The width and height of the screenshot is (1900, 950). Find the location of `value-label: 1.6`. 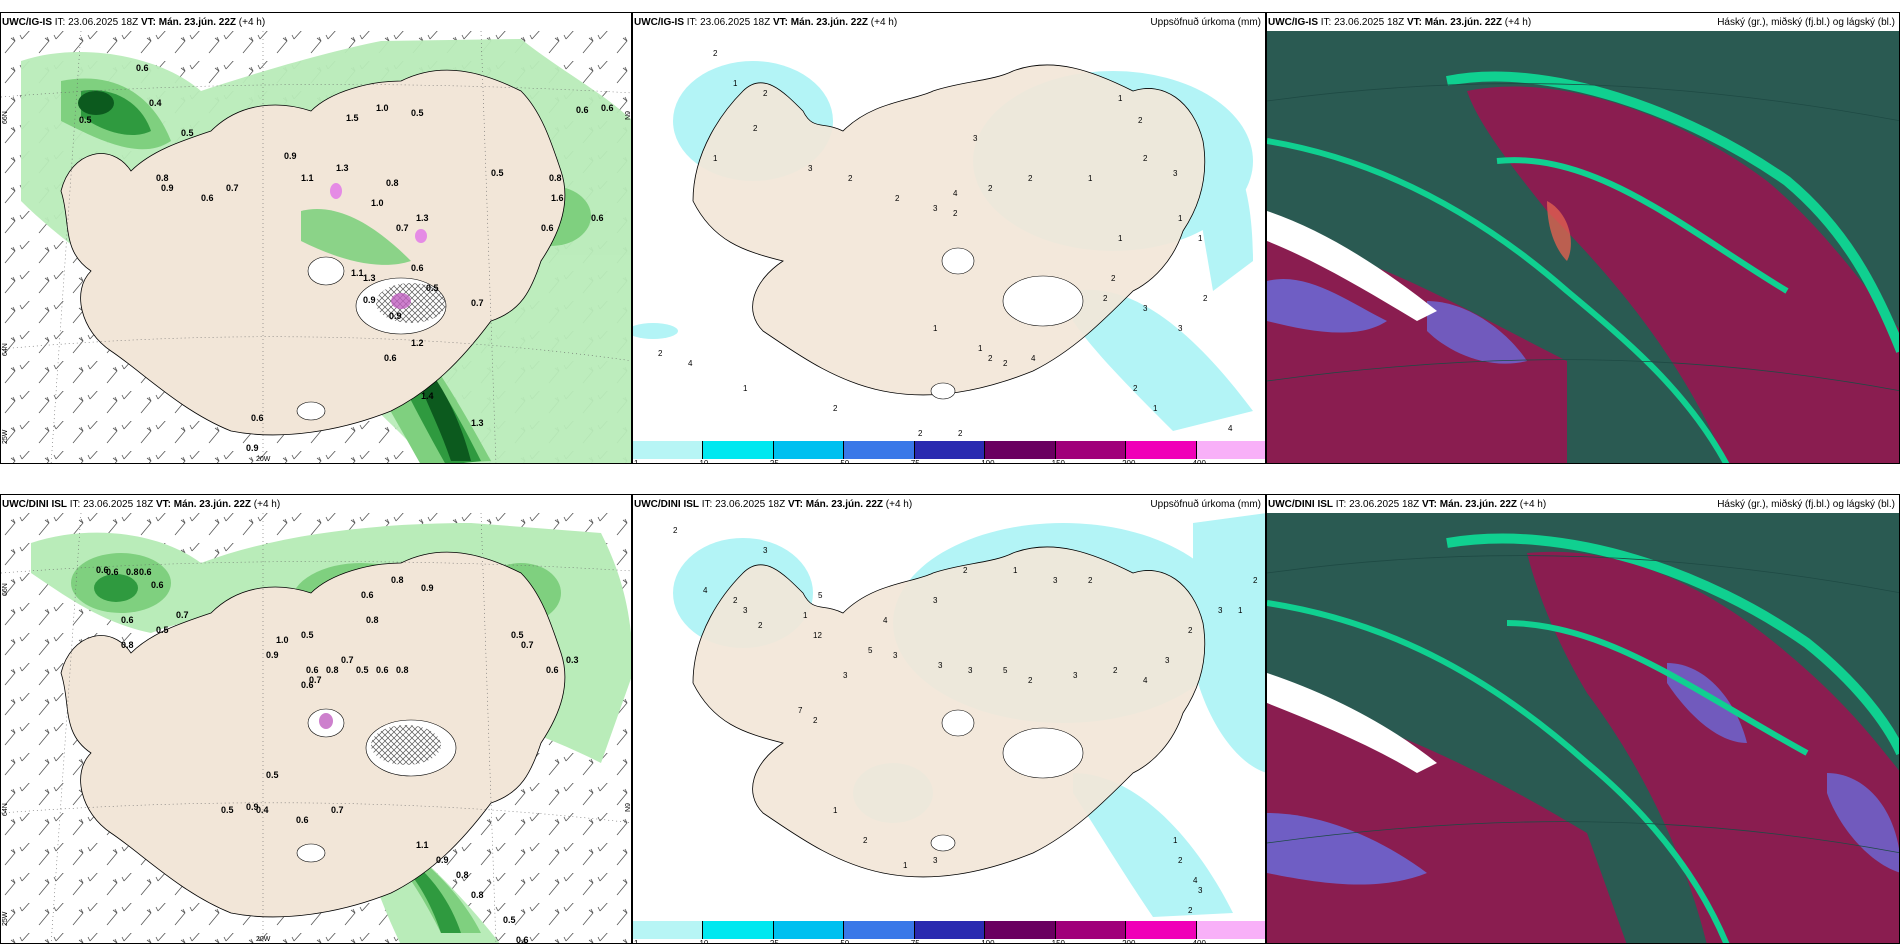

value-label: 1.6 is located at coordinates (557, 198).